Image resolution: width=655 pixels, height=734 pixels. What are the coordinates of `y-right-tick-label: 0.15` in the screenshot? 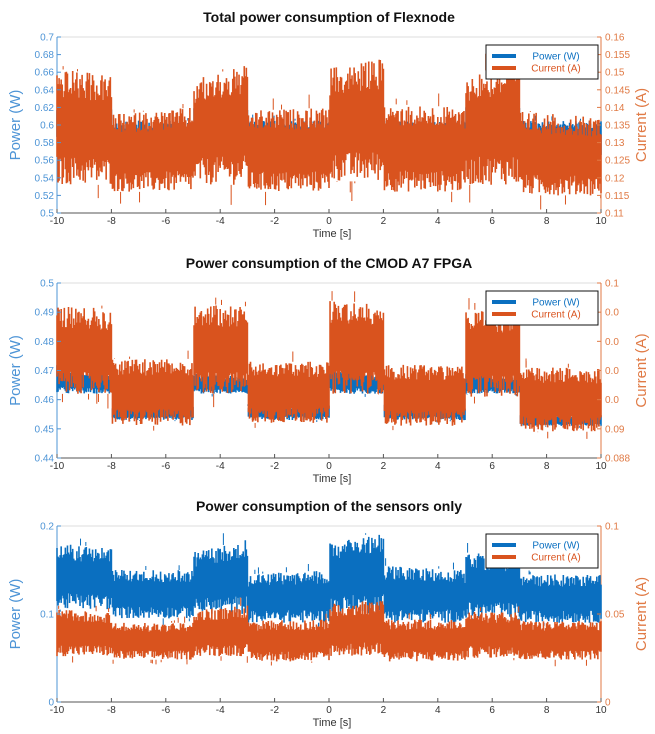 It's located at (615, 73).